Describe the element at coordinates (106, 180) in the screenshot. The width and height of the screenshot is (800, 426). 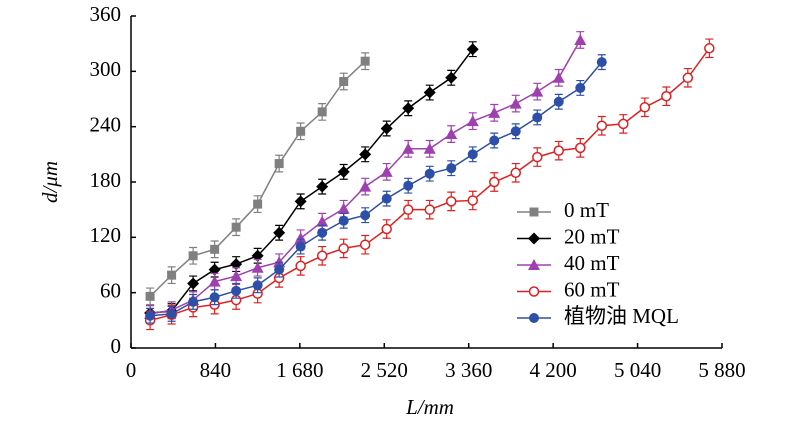
I see `y-tick-label: 180` at that location.